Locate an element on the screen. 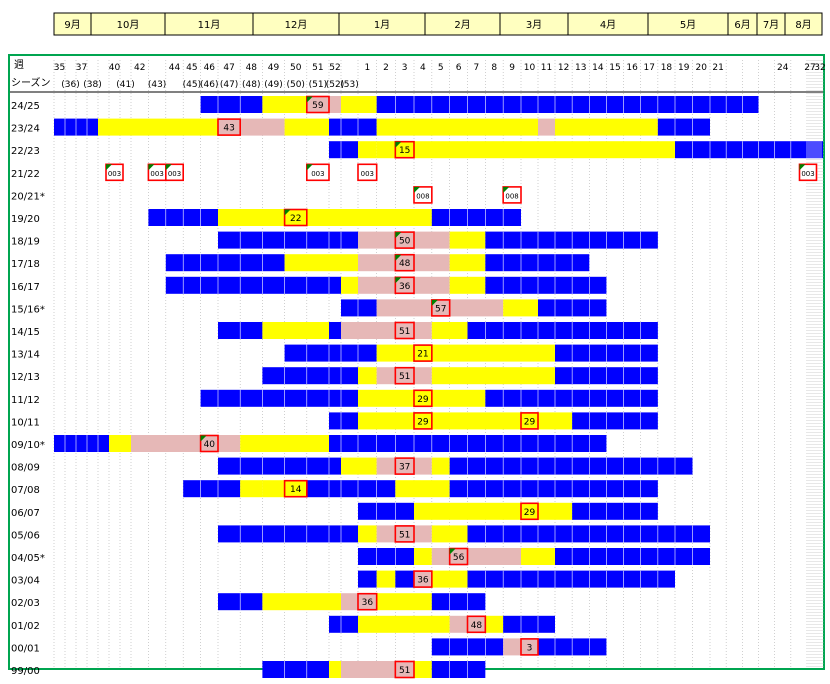 This screenshot has height=684, width=830. season-week-label: (52) is located at coordinates (335, 85).